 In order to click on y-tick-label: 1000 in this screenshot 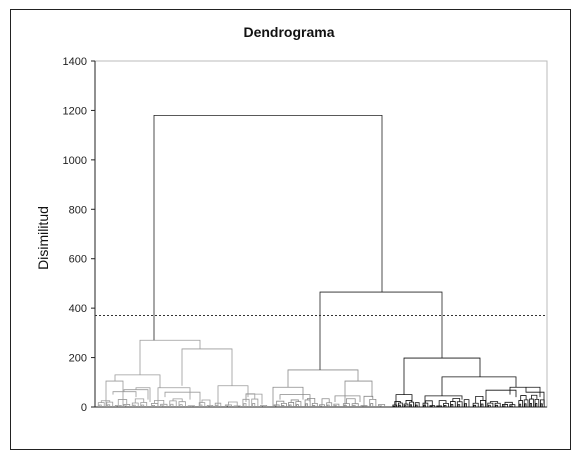, I will do `click(75, 161)`.